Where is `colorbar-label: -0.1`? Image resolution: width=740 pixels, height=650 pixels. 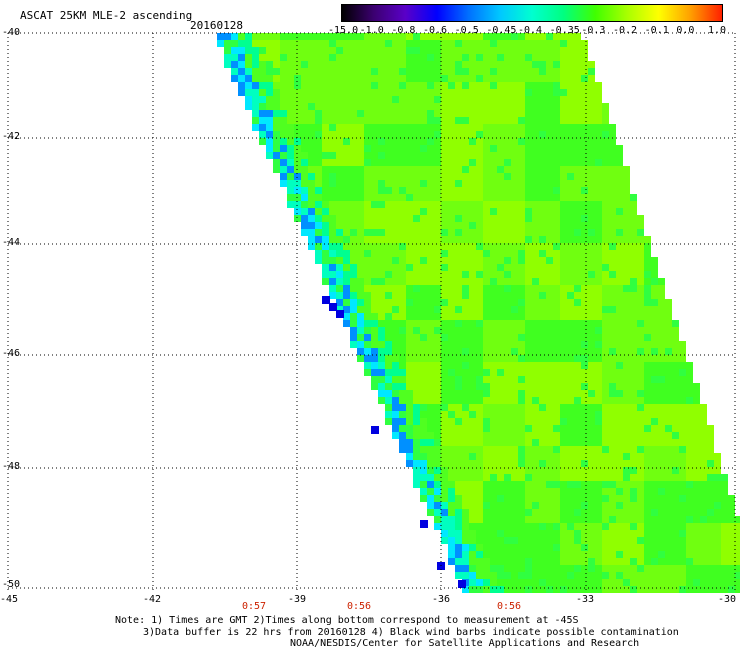 colorbar-label: -0.1 is located at coordinates (656, 30).